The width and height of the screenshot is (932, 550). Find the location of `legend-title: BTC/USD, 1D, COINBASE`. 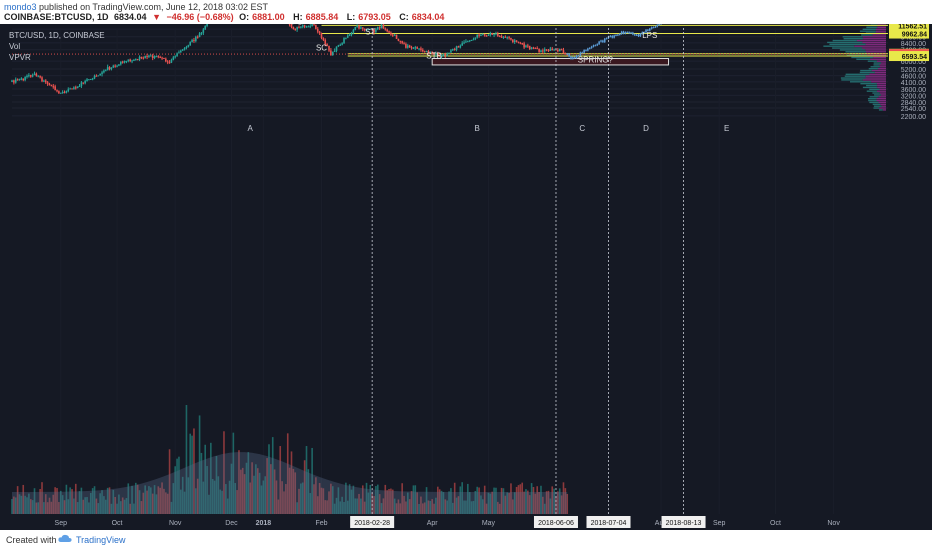

legend-title: BTC/USD, 1D, COINBASE is located at coordinates (57, 35).